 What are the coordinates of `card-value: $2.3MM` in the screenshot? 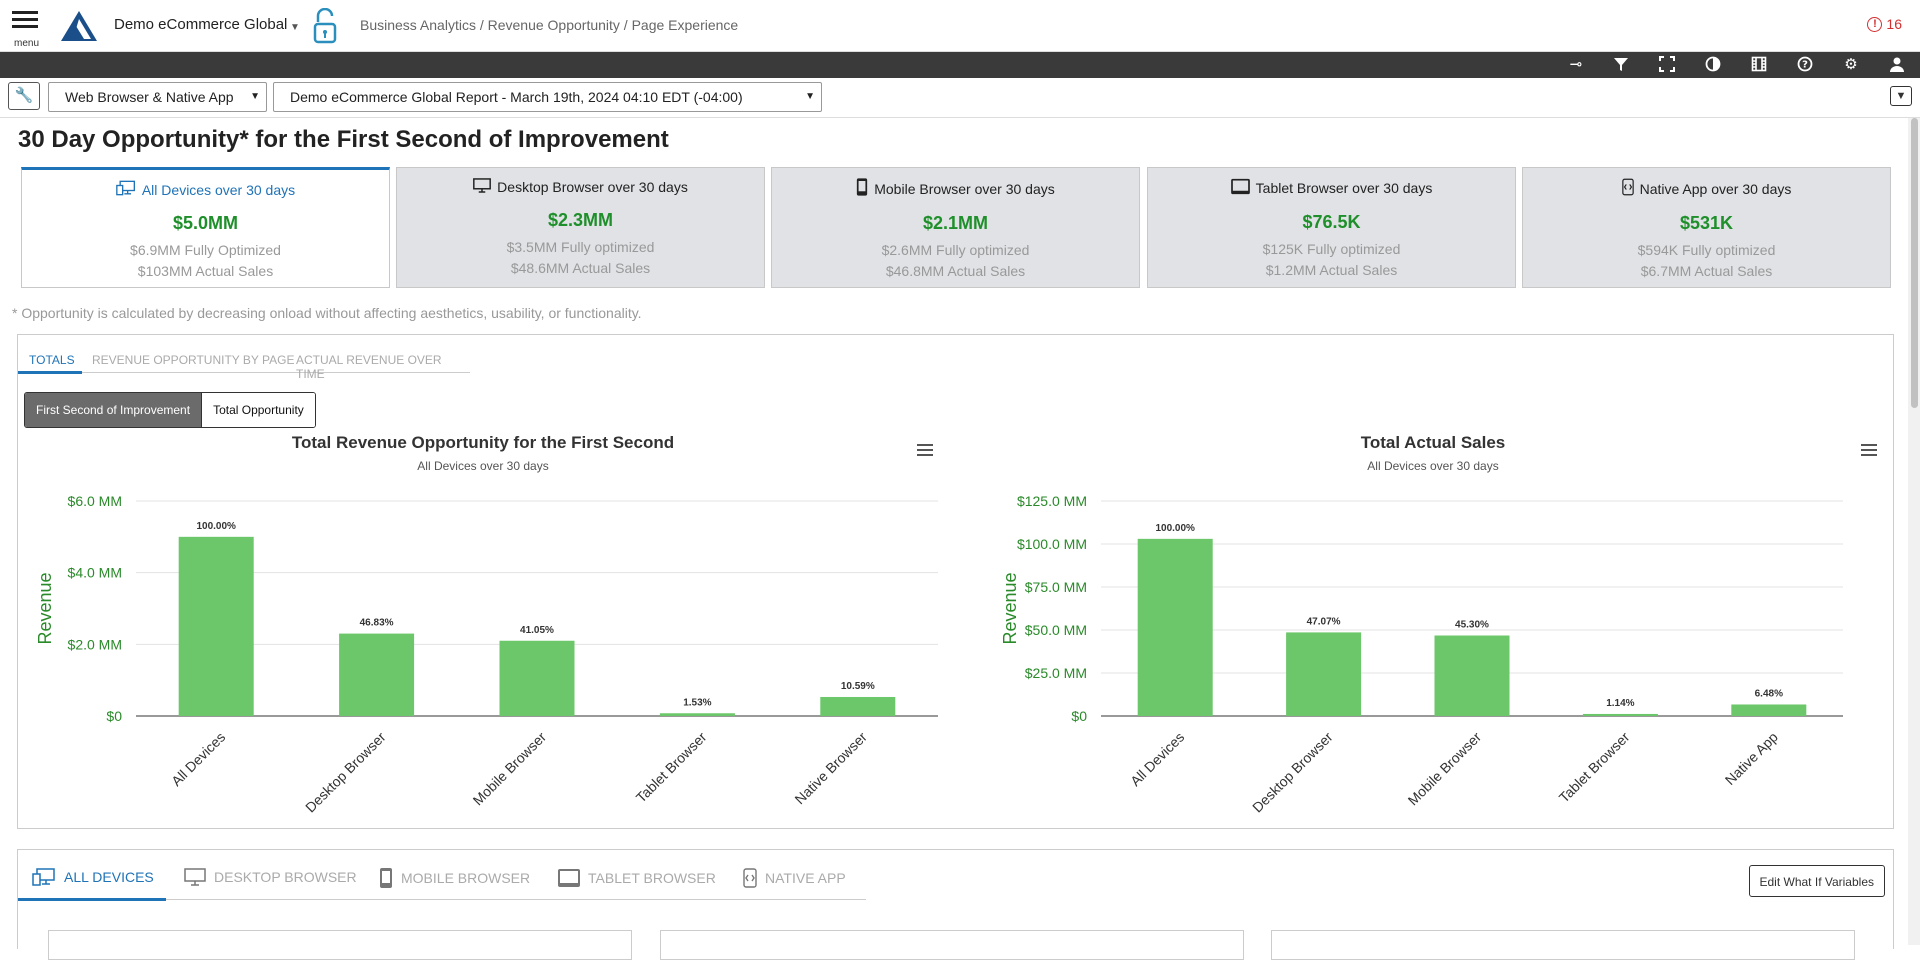 It's located at (580, 220).